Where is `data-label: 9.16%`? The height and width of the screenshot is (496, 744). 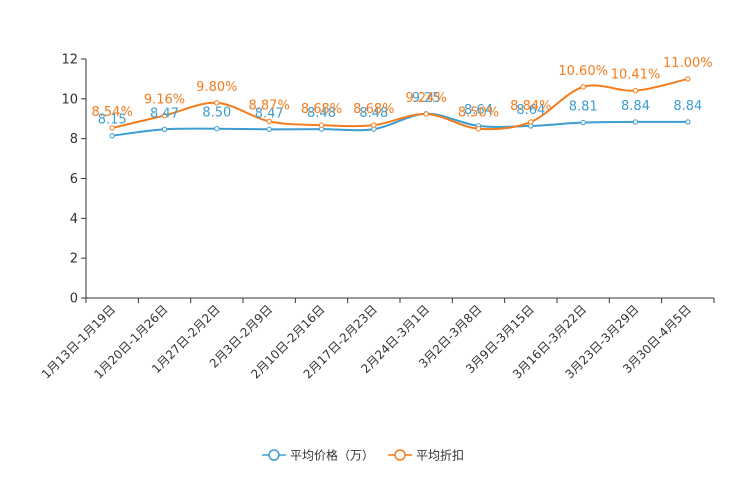 data-label: 9.16% is located at coordinates (164, 100).